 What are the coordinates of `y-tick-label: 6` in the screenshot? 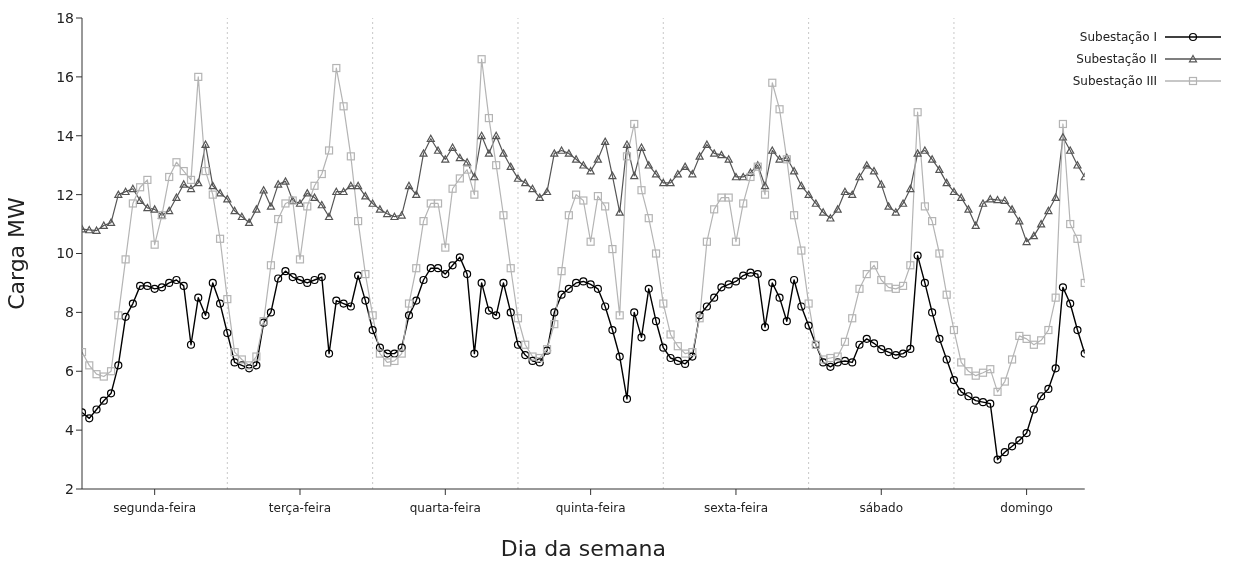 It's located at (70, 371).